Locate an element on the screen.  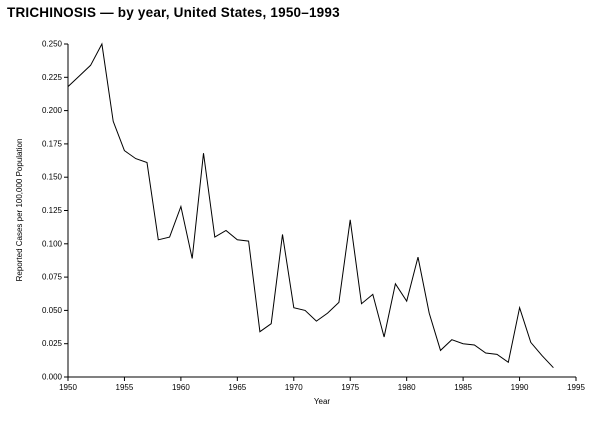
y-tick-label: 0.200 is located at coordinates (52, 110).